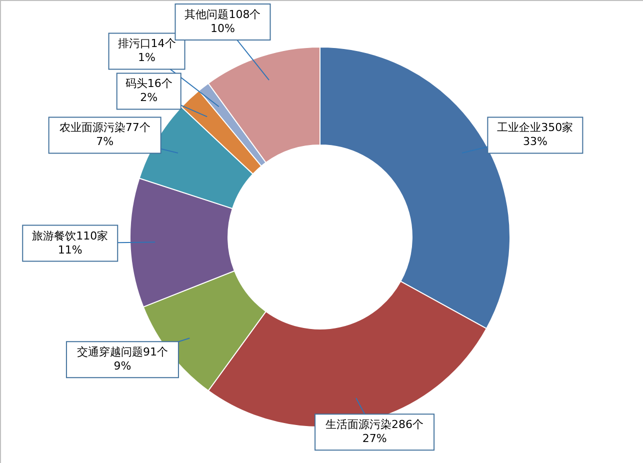 This screenshot has width=643, height=463. I want to click on data-label: 33%, so click(535, 141).